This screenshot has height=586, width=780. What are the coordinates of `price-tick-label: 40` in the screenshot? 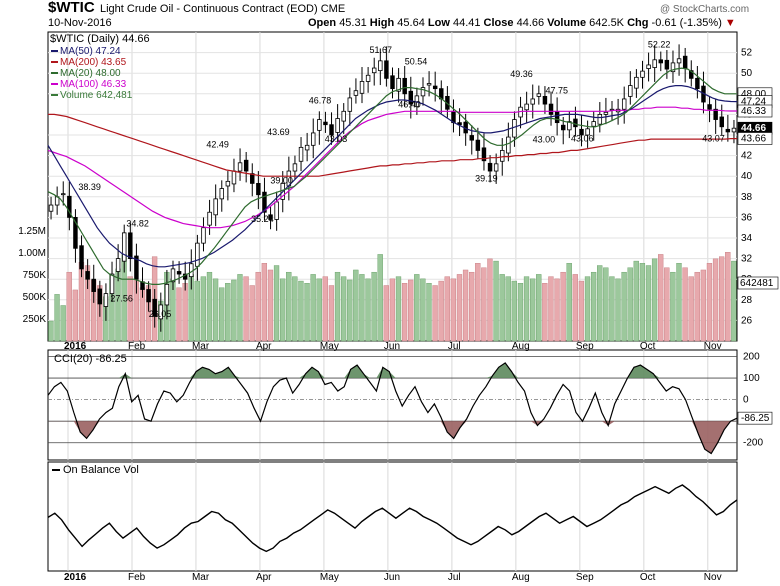 It's located at (747, 176).